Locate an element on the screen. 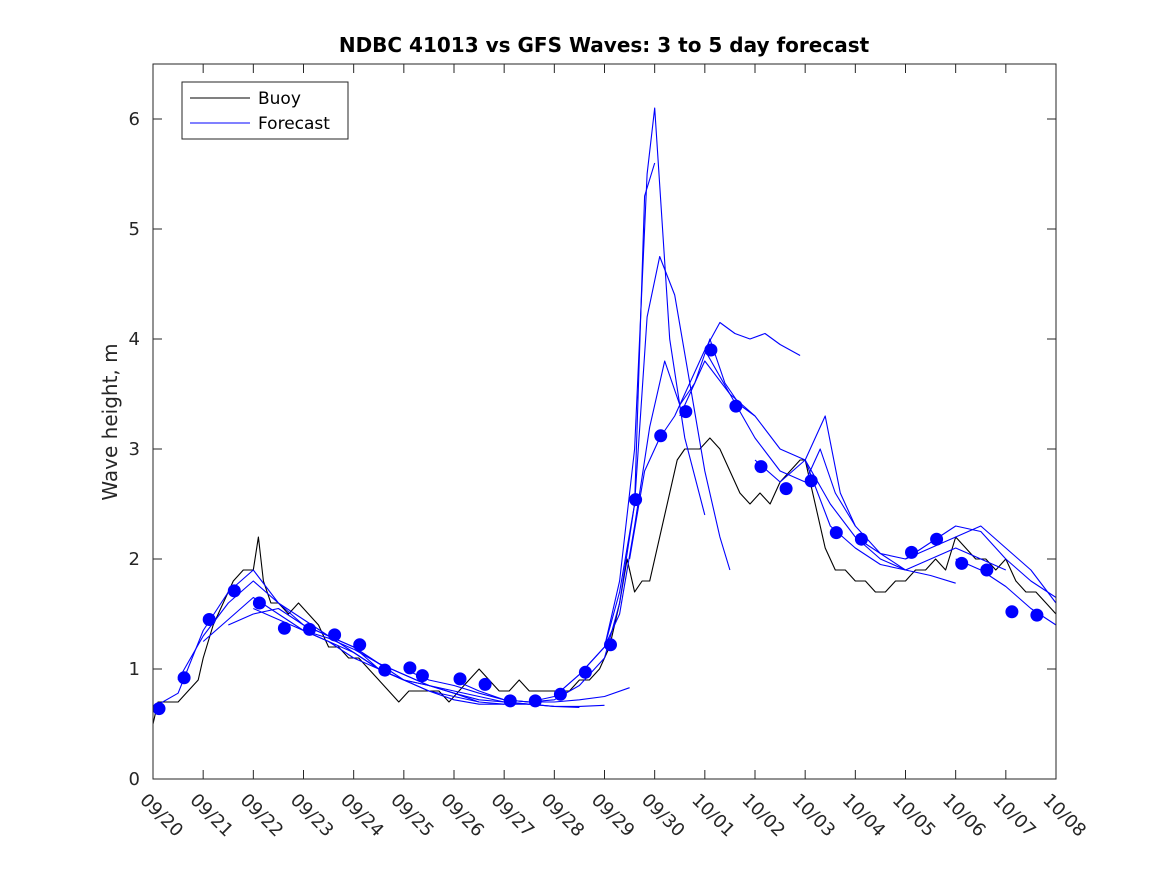 Image resolution: width=1167 pixels, height=875 pixels. legend-buoy-label: Buoy is located at coordinates (279, 99).